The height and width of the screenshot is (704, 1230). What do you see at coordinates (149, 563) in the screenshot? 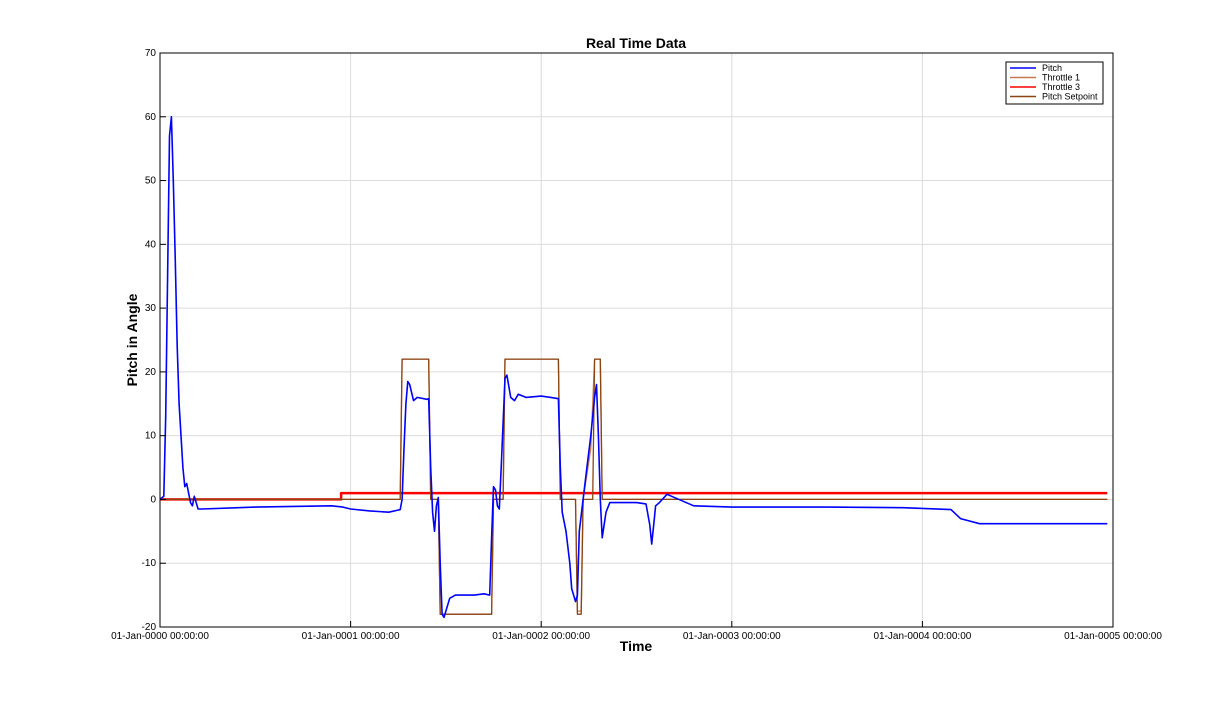
I see `y-tick-label: -10` at bounding box center [149, 563].